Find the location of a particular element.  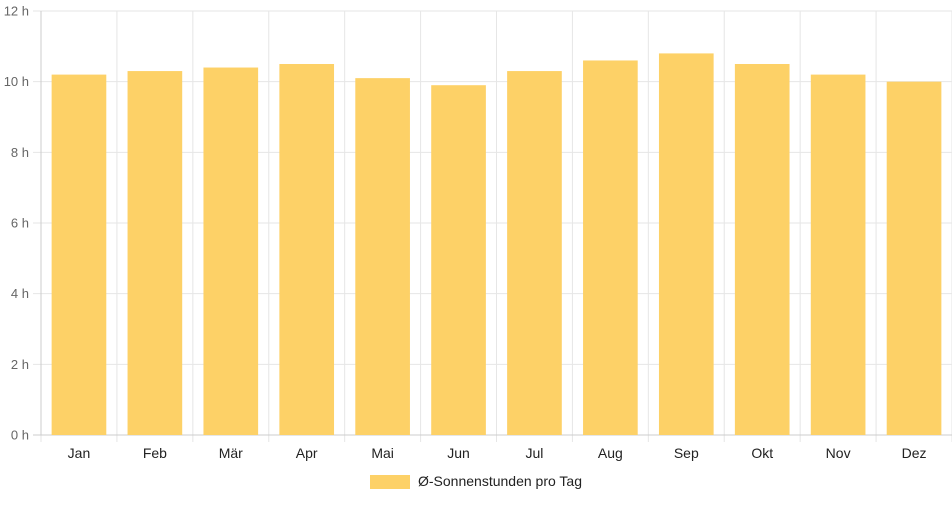

y-axis: 0 h 2 h 4 h 6 h 8 h 10 h 12 h is located at coordinates (16, 223).